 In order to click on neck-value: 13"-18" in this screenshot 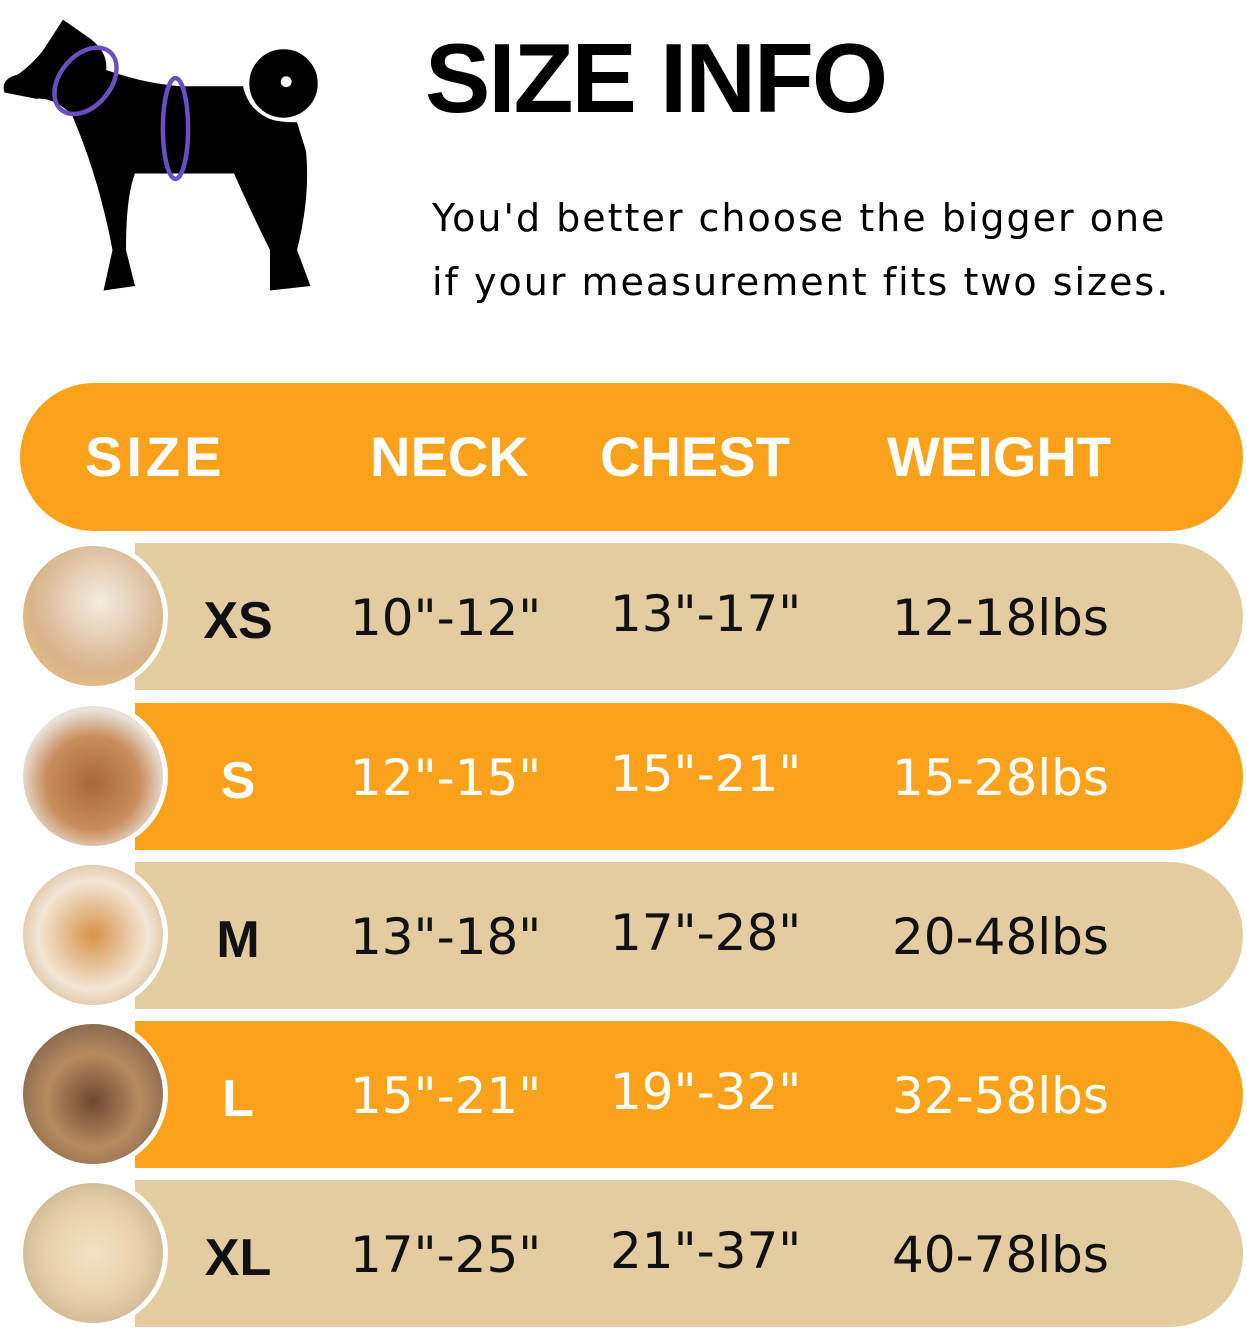, I will do `click(446, 937)`.